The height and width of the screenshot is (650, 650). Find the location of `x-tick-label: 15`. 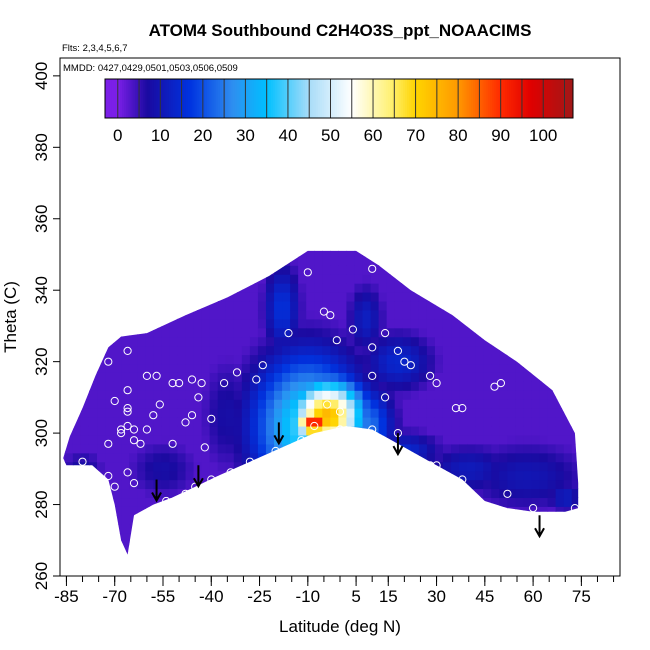

x-tick-label: 15 is located at coordinates (388, 596).